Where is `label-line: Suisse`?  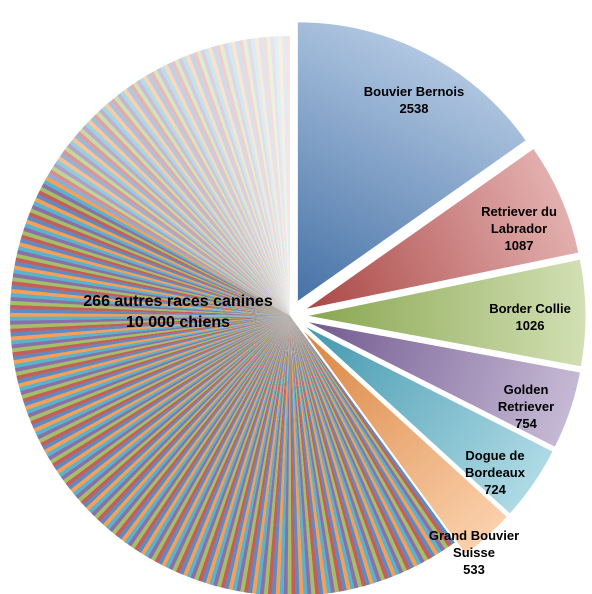 label-line: Suisse is located at coordinates (474, 552).